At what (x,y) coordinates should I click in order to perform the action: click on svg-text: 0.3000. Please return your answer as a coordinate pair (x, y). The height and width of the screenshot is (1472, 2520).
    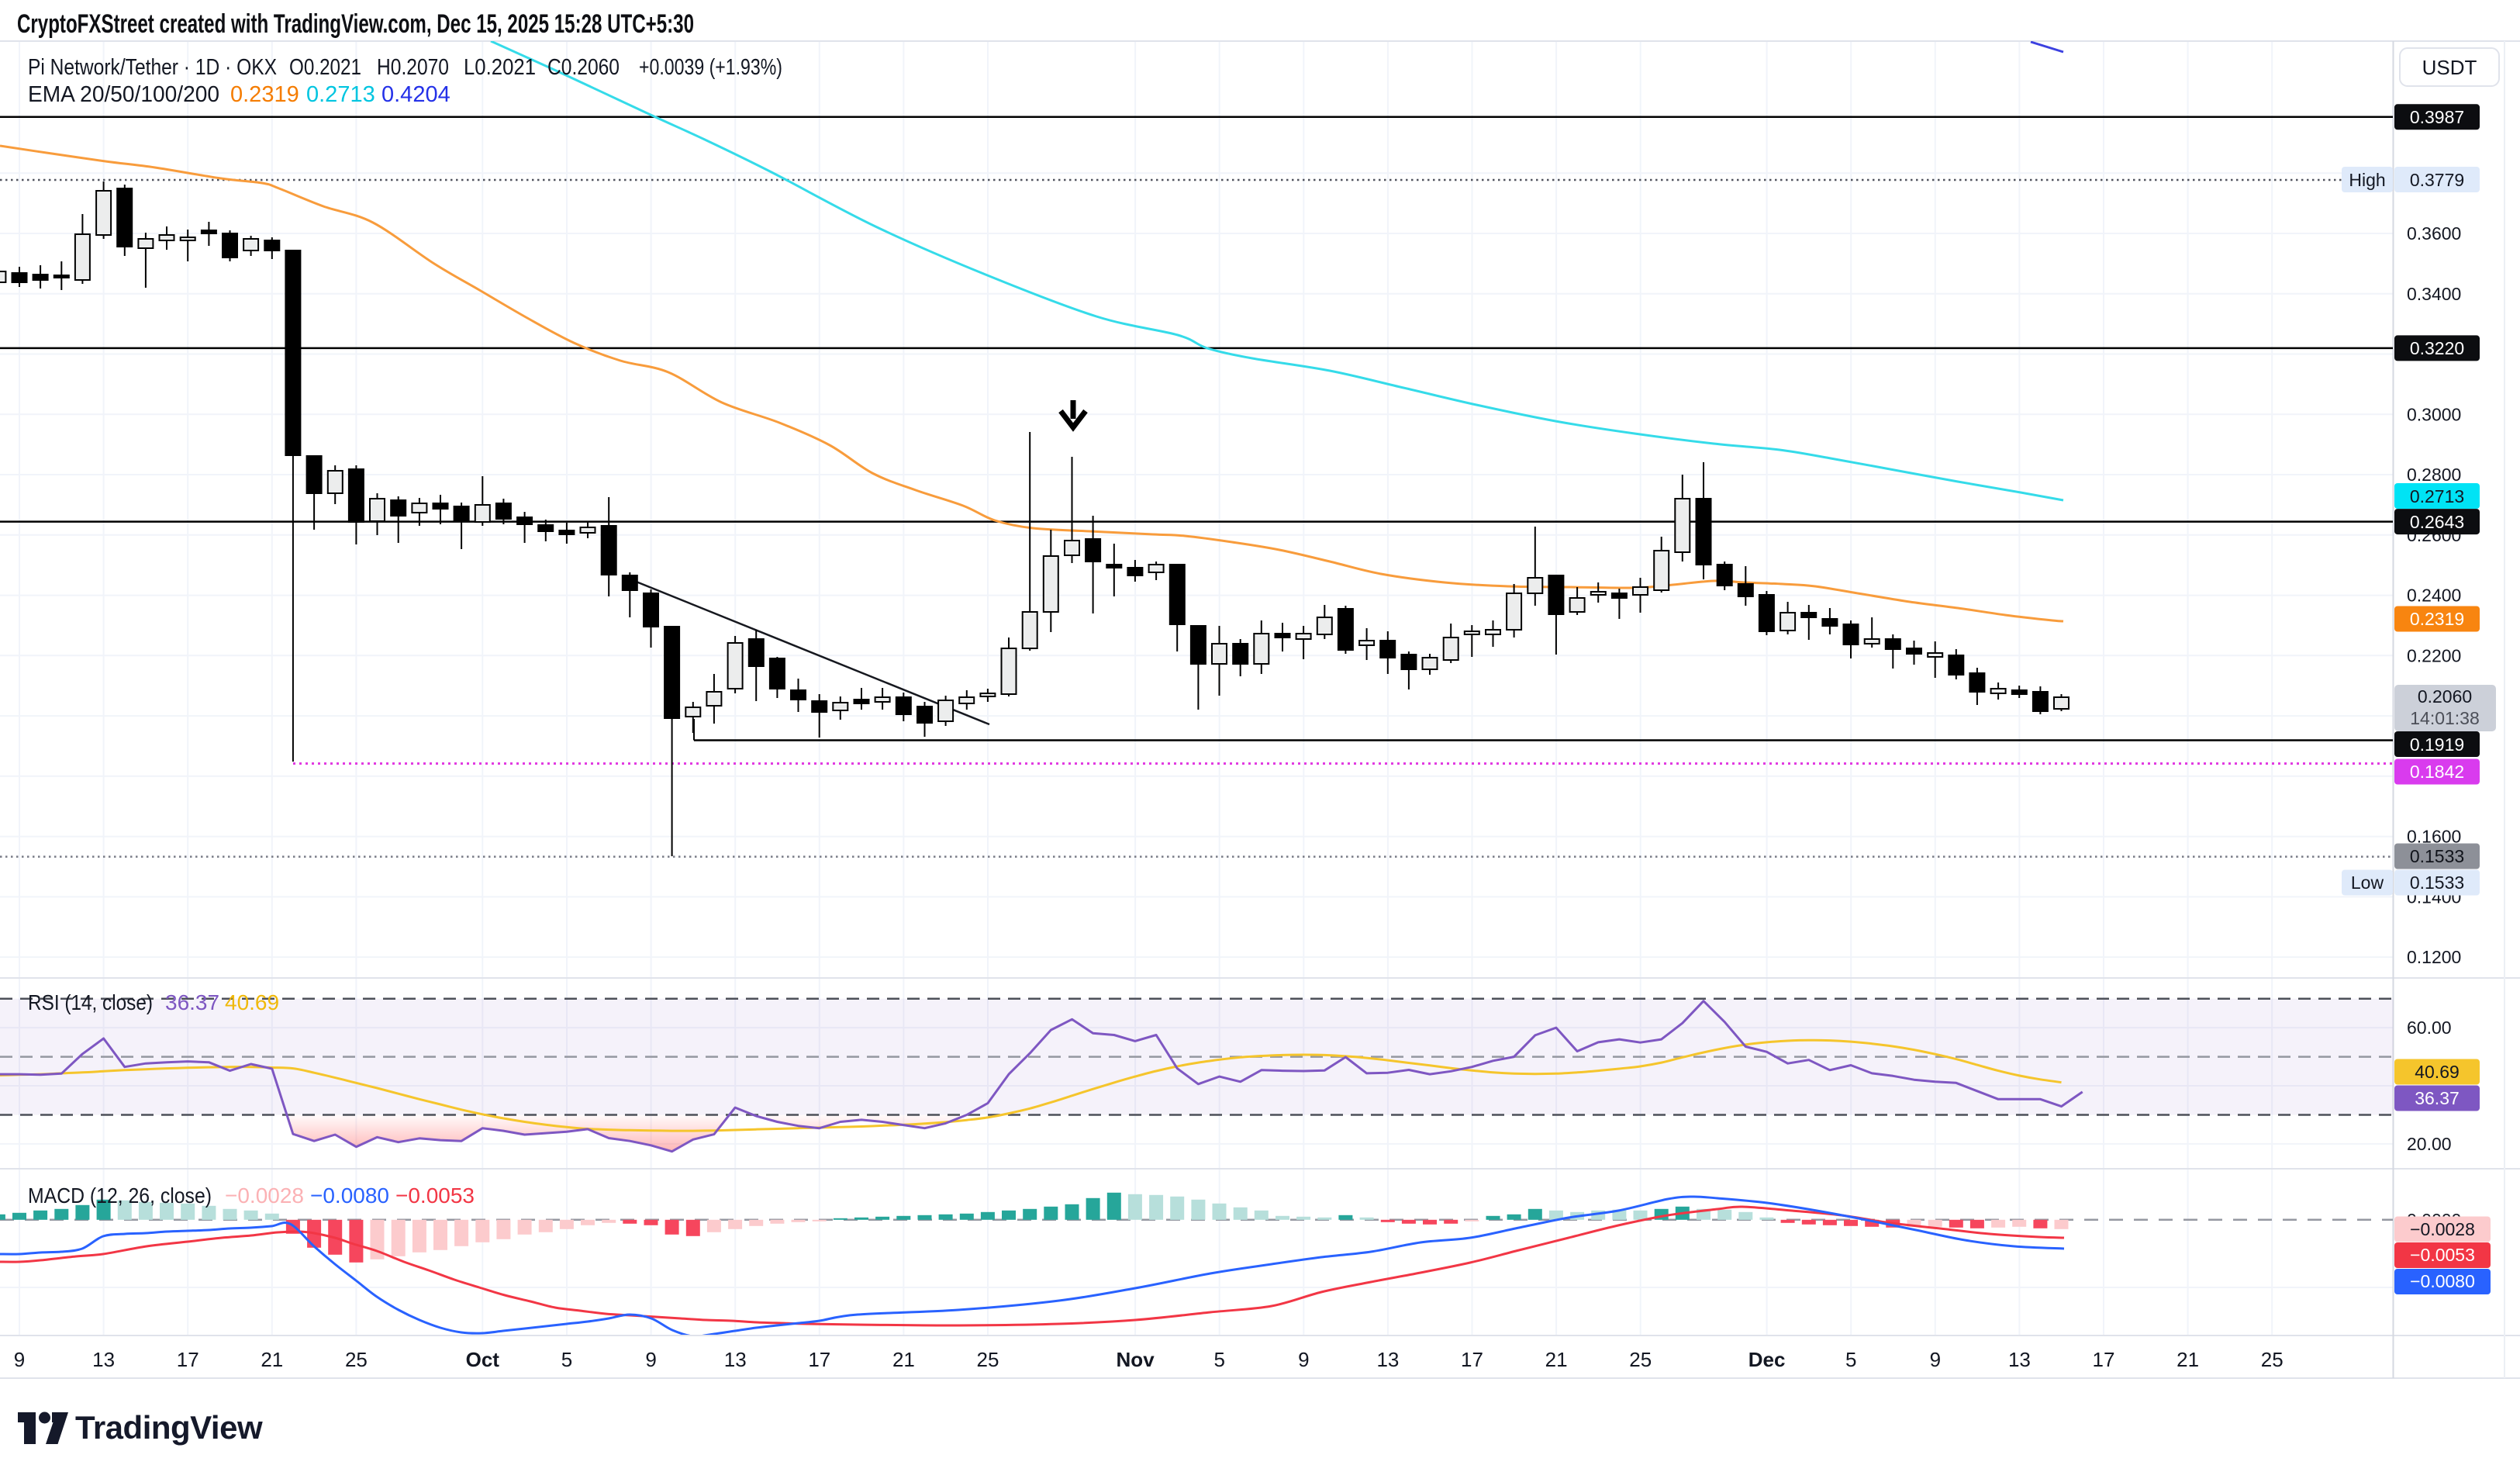
    Looking at the image, I should click on (2434, 414).